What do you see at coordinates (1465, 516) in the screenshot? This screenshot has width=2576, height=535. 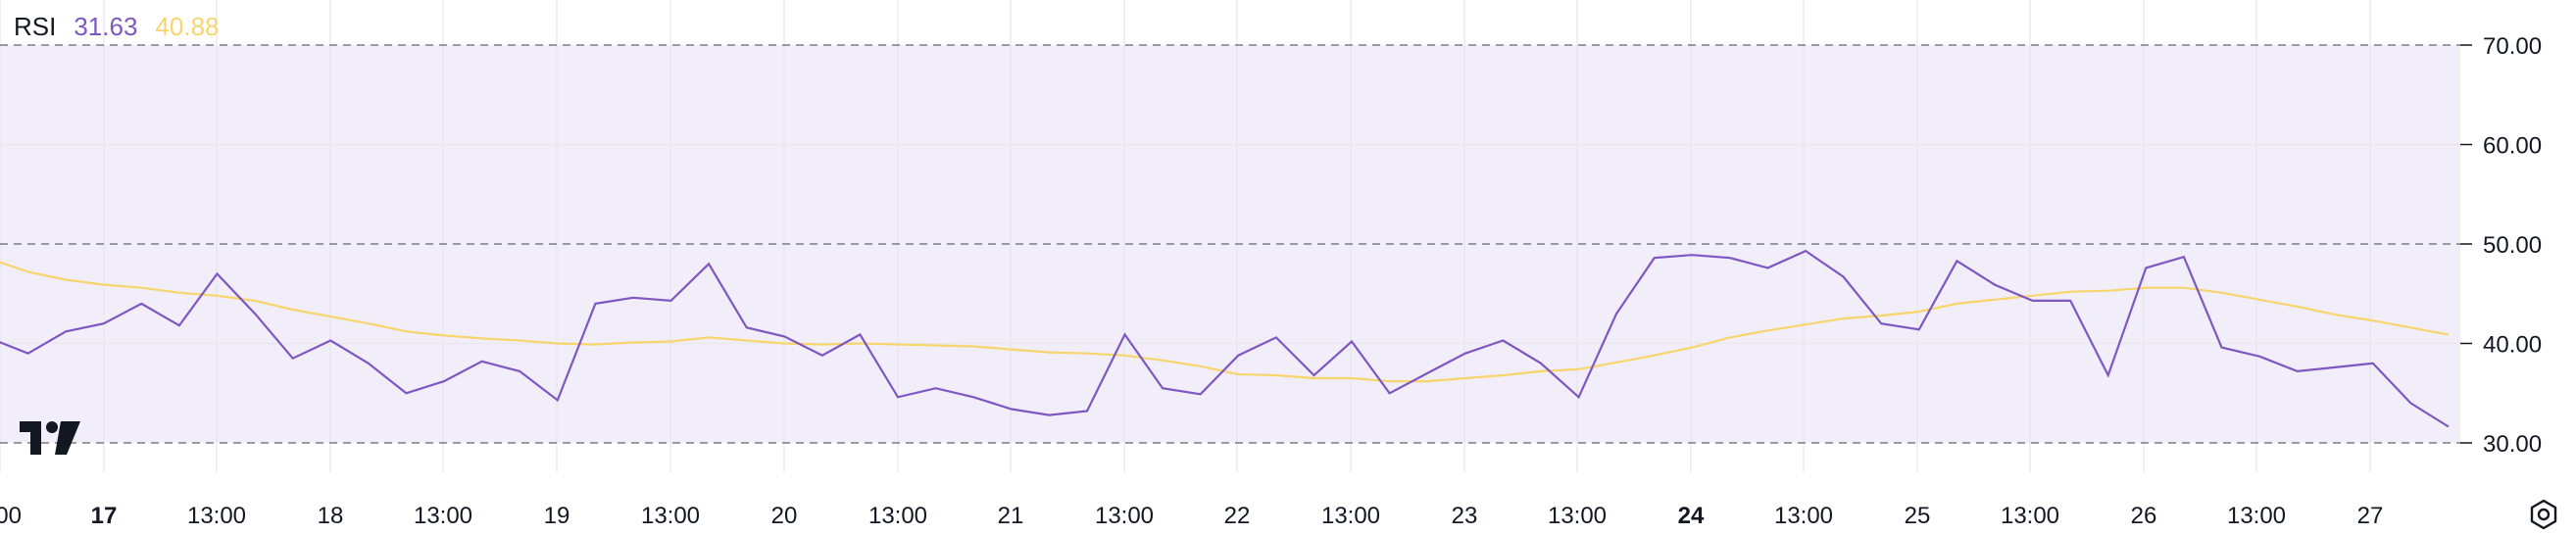 I see `x-tick-label: 23` at bounding box center [1465, 516].